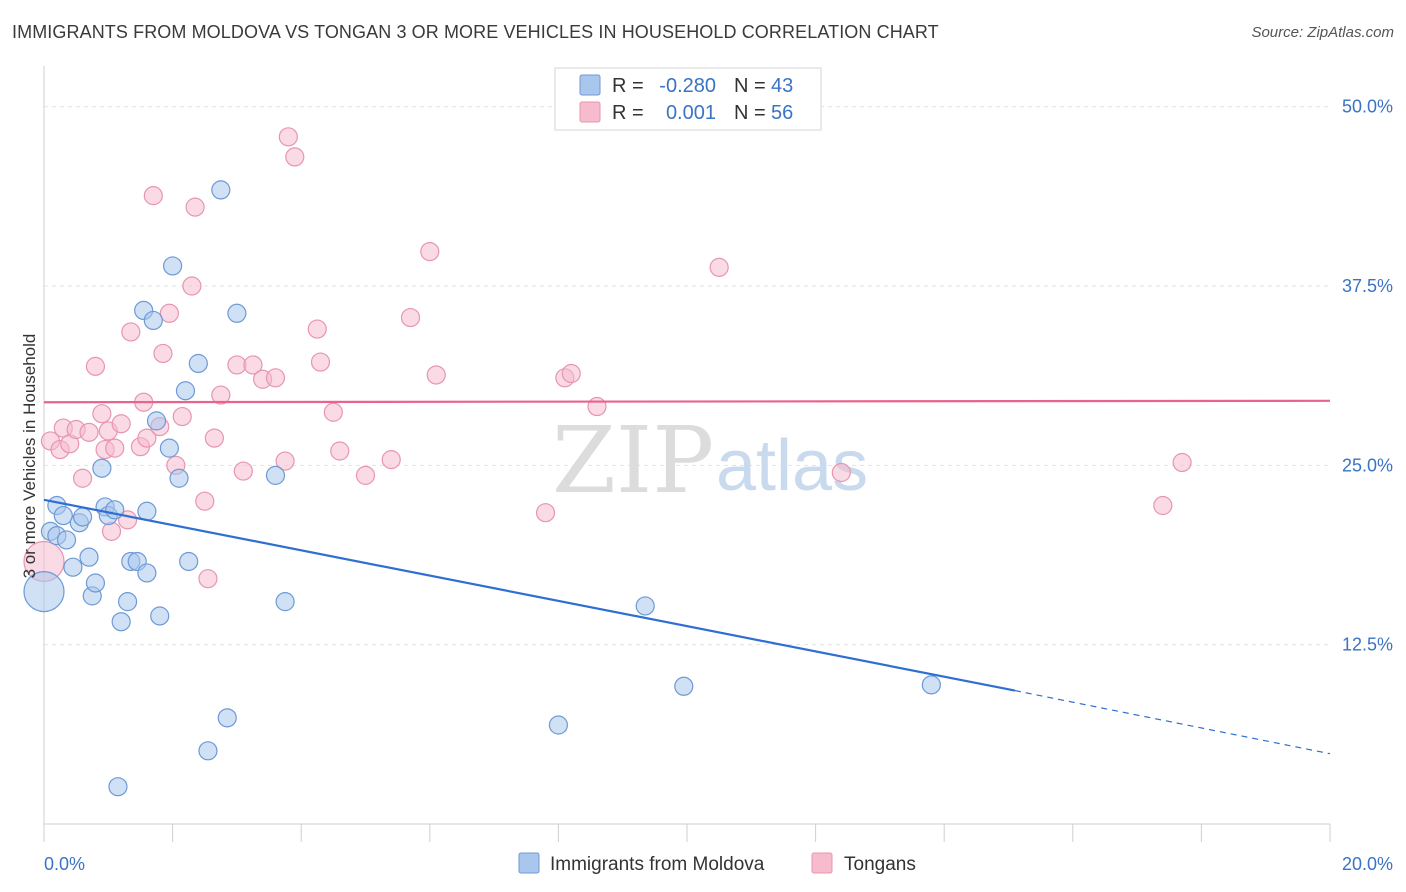 The width and height of the screenshot is (1406, 892). I want to click on stats-n-value: 56, so click(782, 113).